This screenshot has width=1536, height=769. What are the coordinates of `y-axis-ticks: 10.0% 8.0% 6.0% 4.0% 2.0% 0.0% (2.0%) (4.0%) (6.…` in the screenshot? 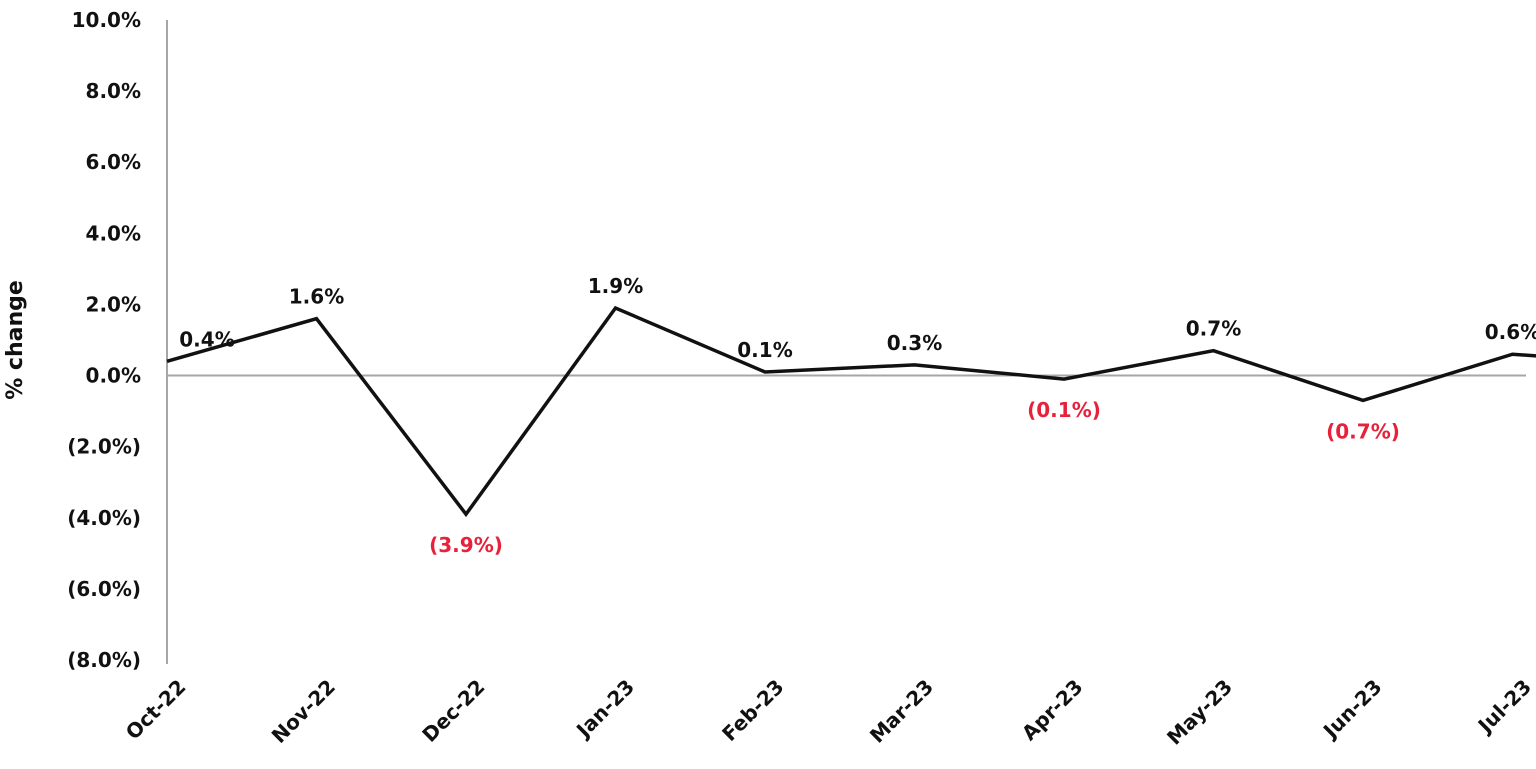 It's located at (104, 340).